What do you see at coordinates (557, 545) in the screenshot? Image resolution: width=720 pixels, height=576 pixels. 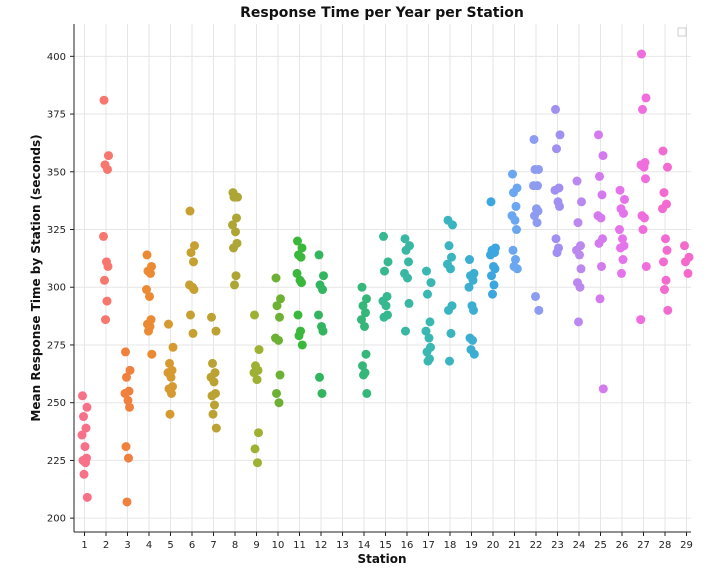 I see `x-tick-label-22: 23` at bounding box center [557, 545].